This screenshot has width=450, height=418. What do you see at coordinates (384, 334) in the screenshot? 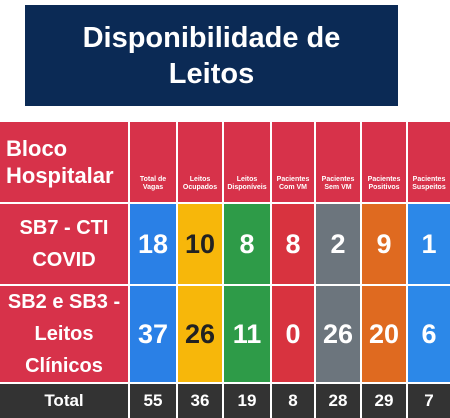
I see `value-cell: 20` at bounding box center [384, 334].